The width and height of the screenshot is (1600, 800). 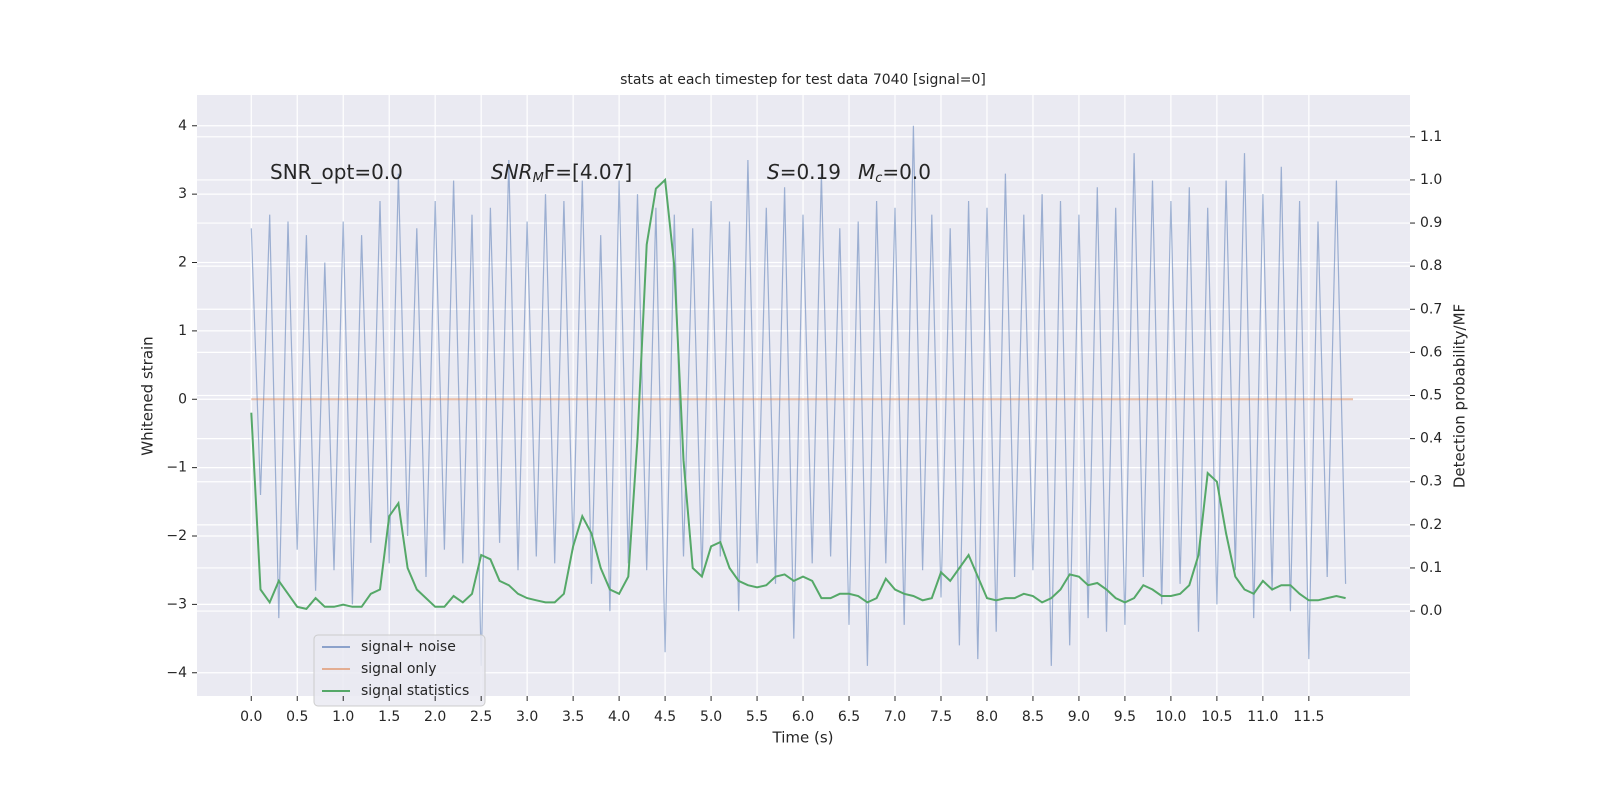 I want to click on x-tick-label: 11.0, so click(x=1262, y=717).